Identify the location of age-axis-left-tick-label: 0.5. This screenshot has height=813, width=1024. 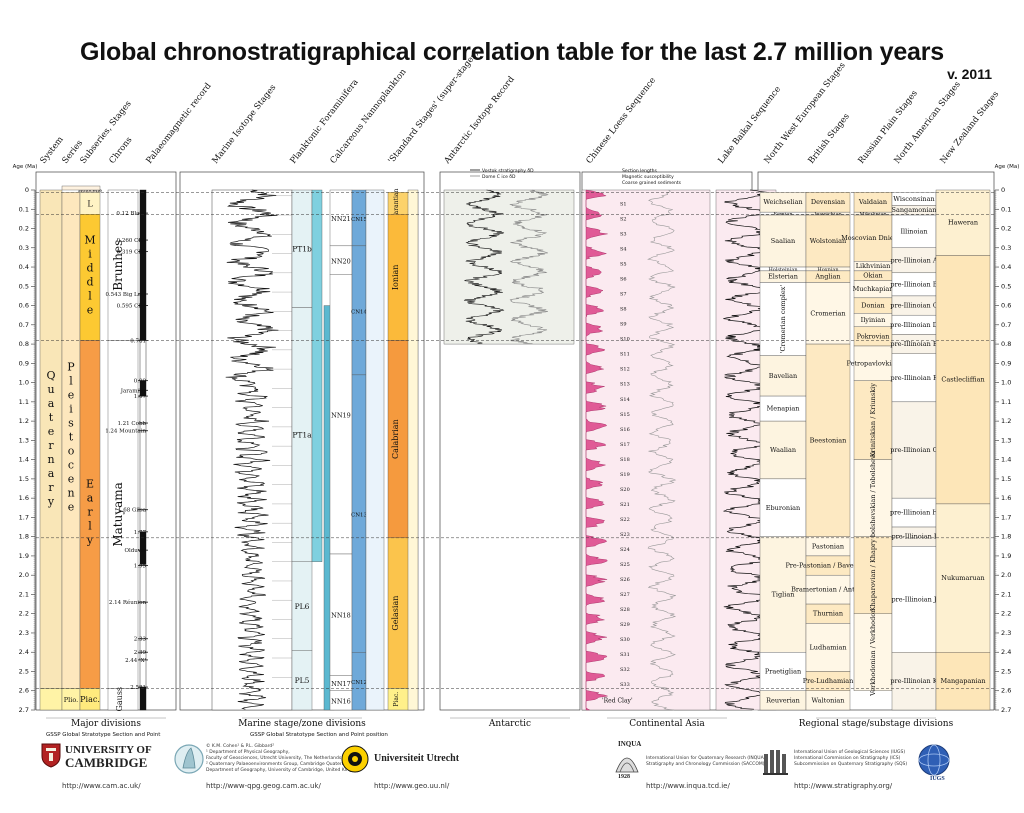
(24, 286).